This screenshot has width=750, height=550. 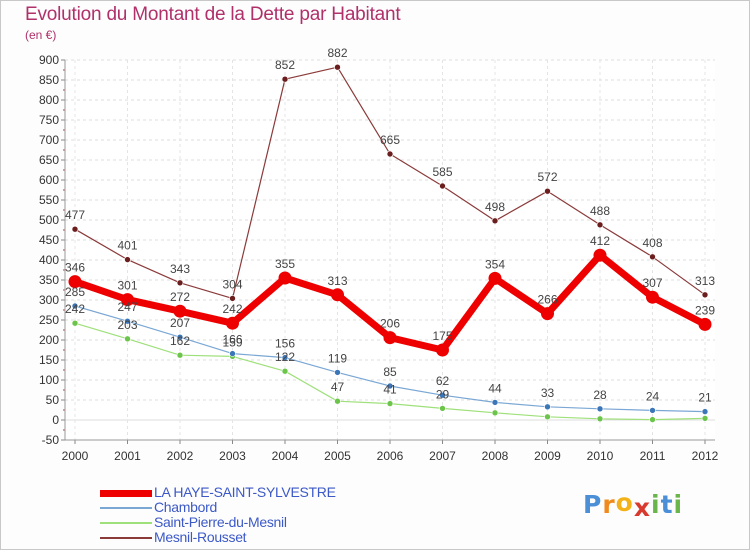 What do you see at coordinates (232, 456) in the screenshot?
I see `x-tick-label: 2003` at bounding box center [232, 456].